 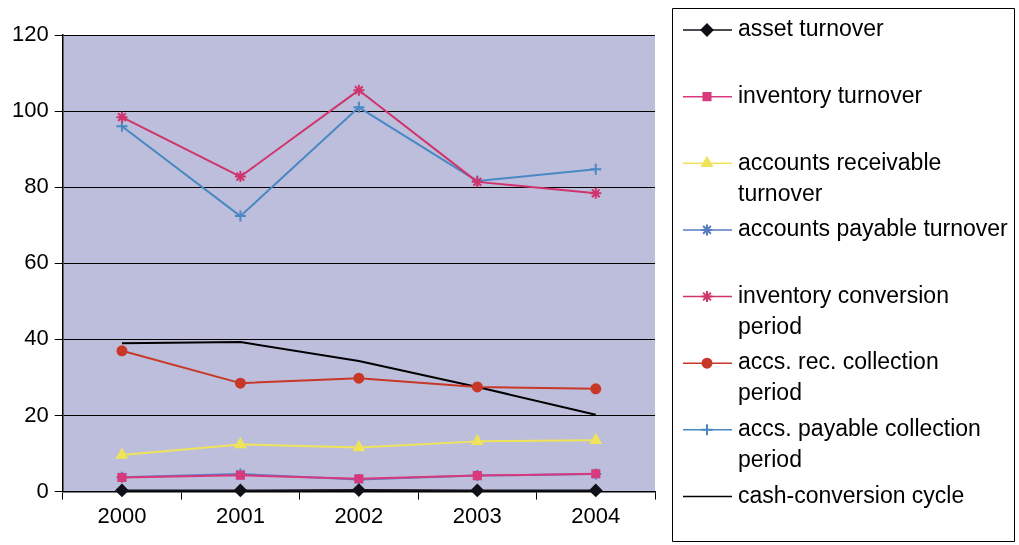 What do you see at coordinates (873, 228) in the screenshot?
I see `legend-label: accounts payable turnover` at bounding box center [873, 228].